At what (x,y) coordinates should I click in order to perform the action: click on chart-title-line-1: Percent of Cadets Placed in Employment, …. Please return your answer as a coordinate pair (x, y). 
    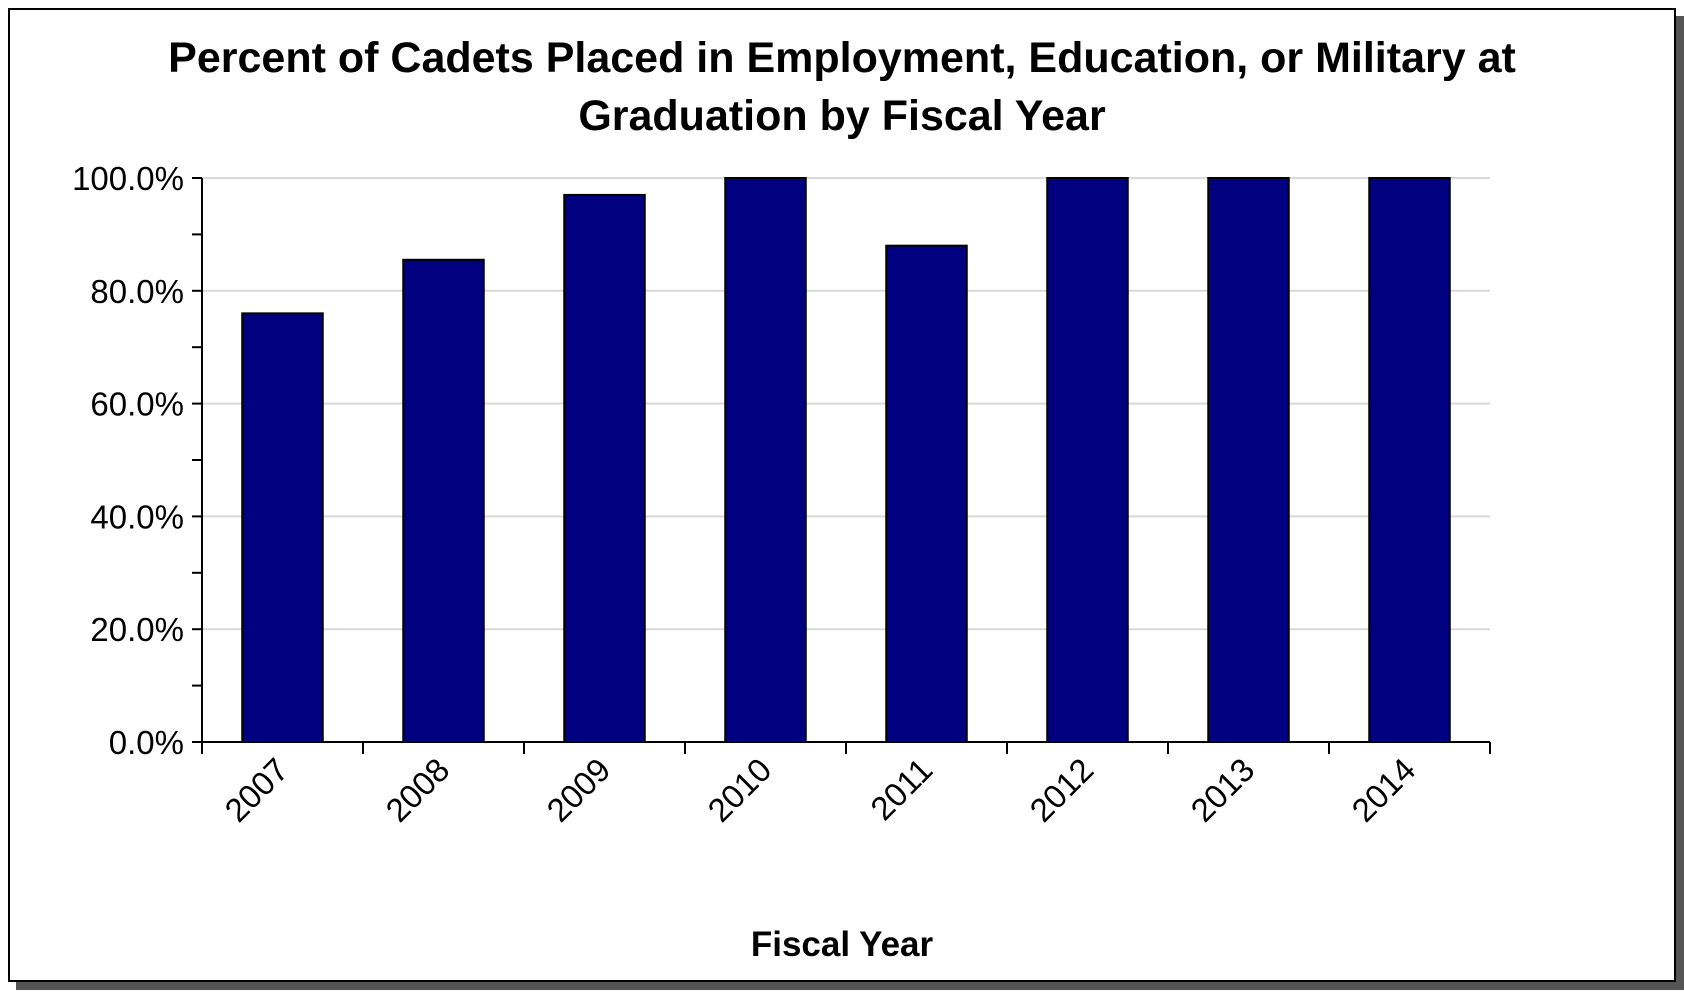
    Looking at the image, I should click on (842, 58).